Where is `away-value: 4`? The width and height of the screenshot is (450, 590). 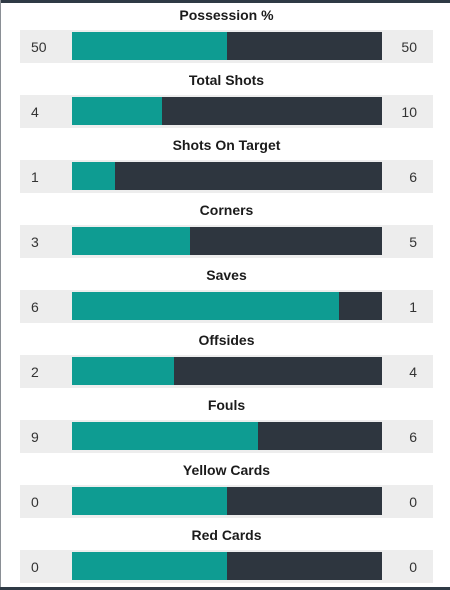 away-value: 4 is located at coordinates (413, 372).